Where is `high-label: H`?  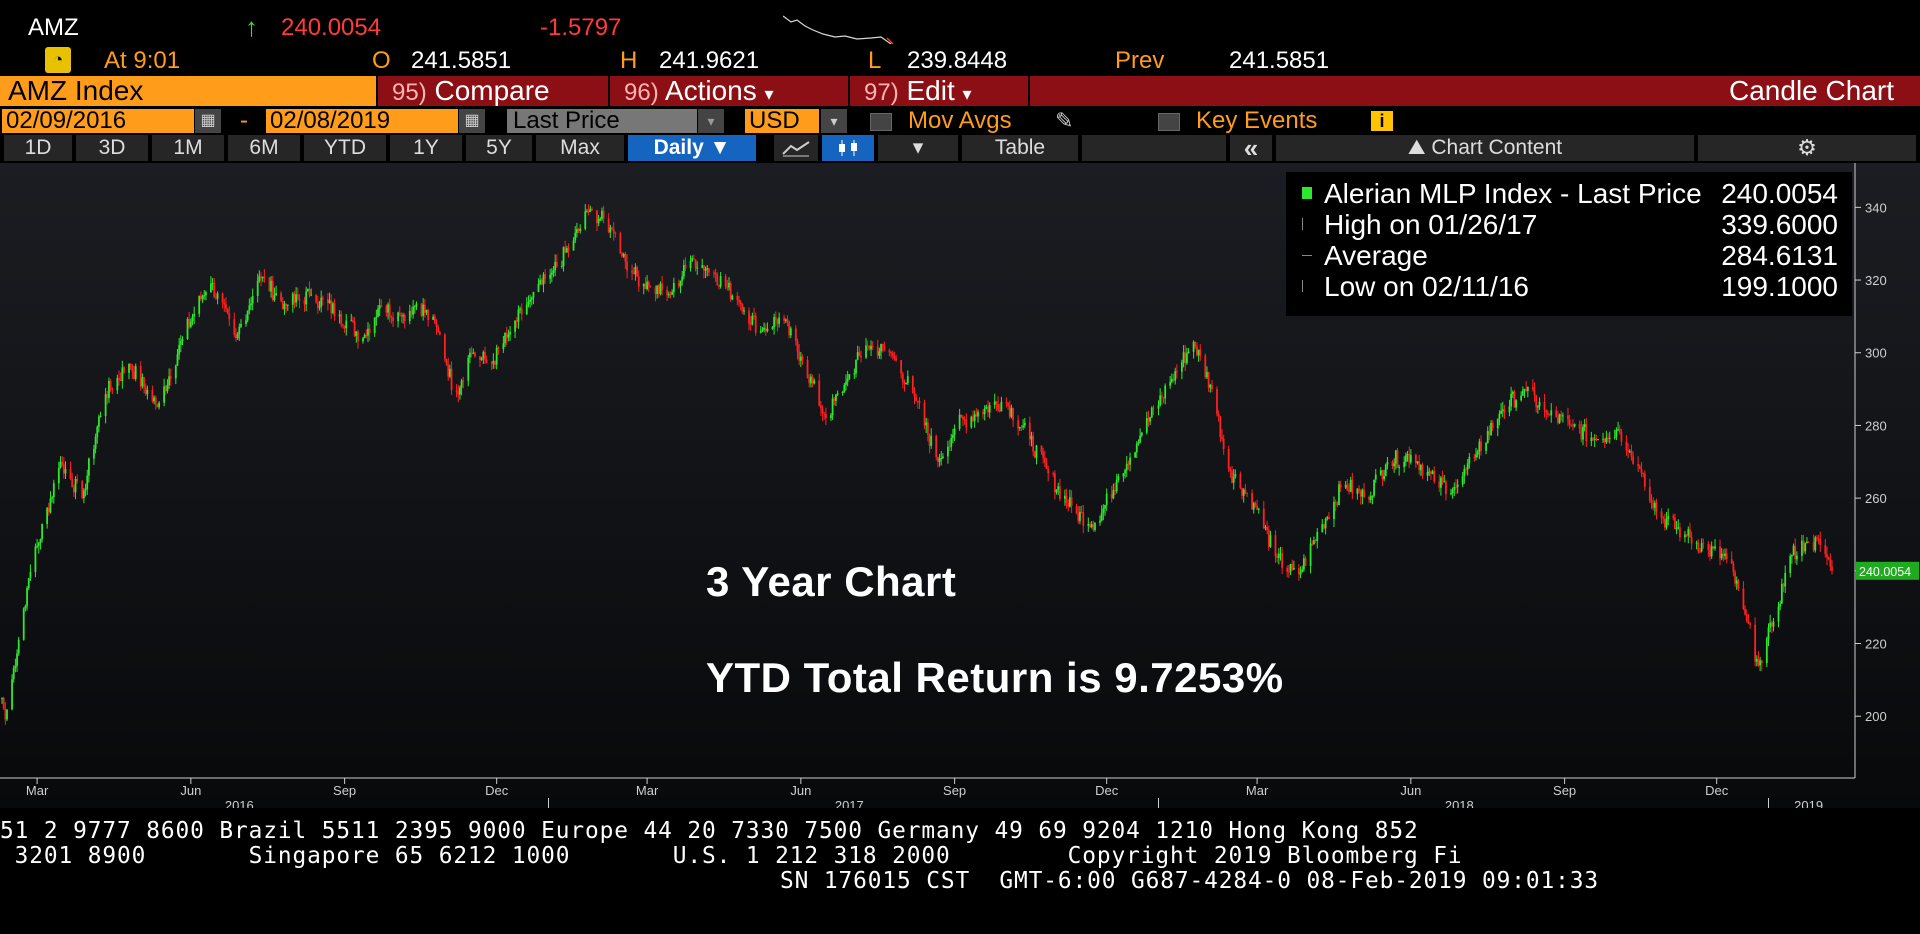 high-label: H is located at coordinates (629, 60).